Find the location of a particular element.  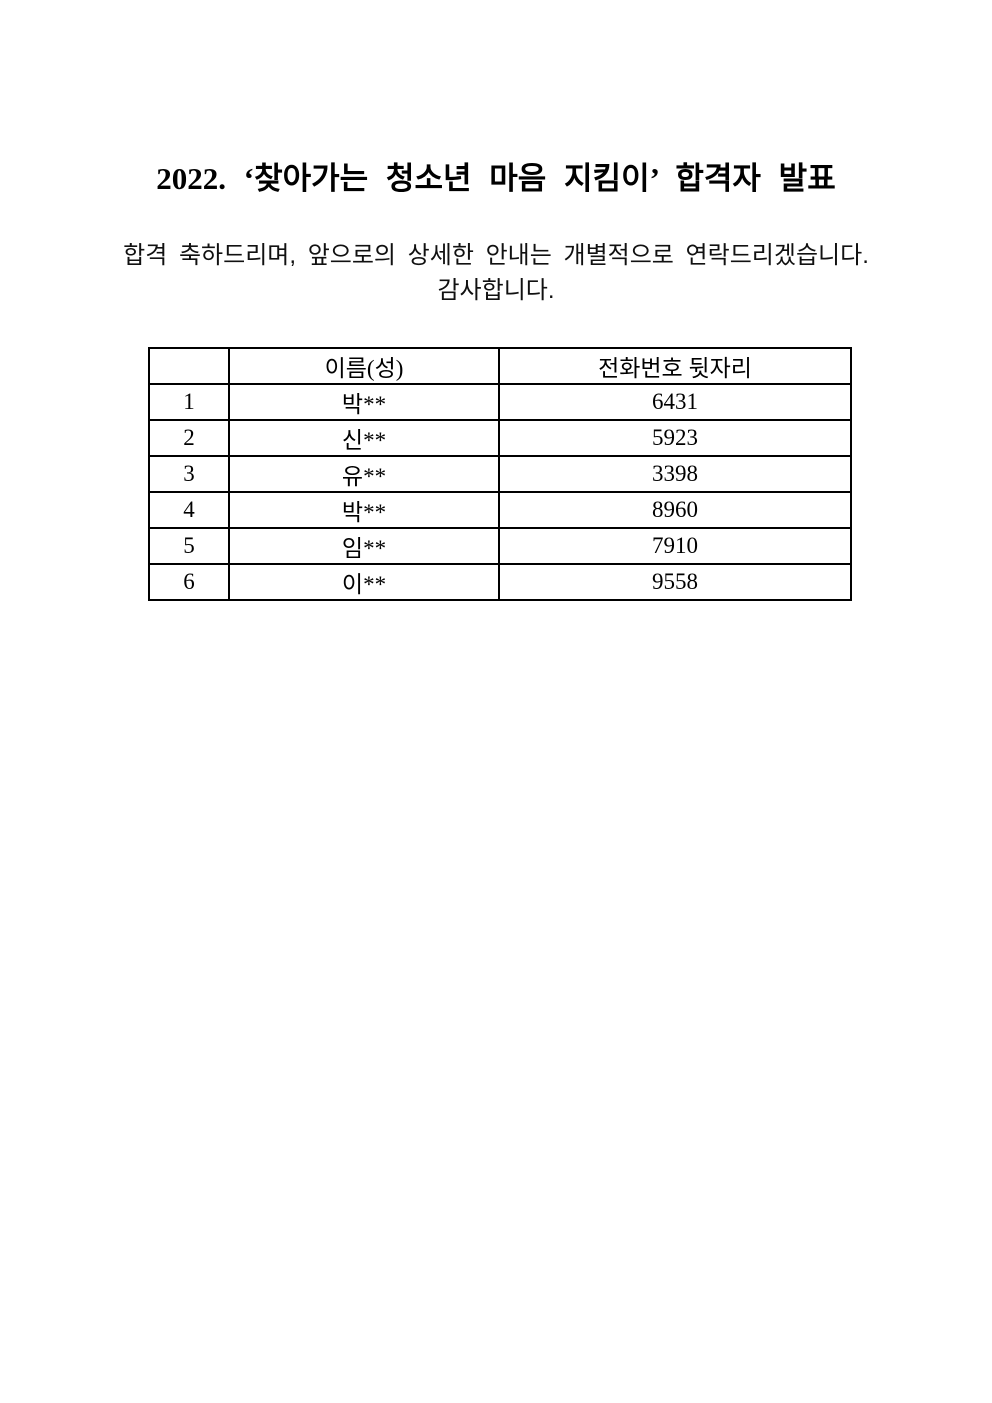

table-row: 3 유** 3398 is located at coordinates (500, 474).